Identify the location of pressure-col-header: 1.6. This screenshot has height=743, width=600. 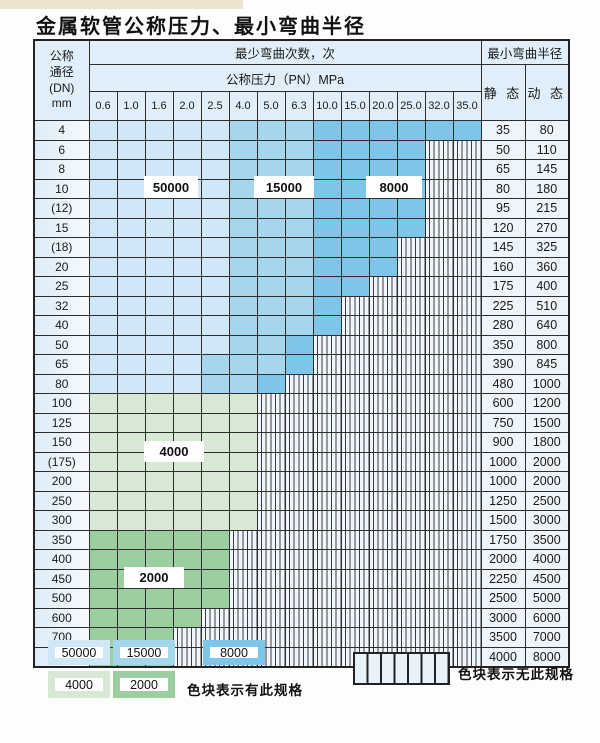
(159, 106).